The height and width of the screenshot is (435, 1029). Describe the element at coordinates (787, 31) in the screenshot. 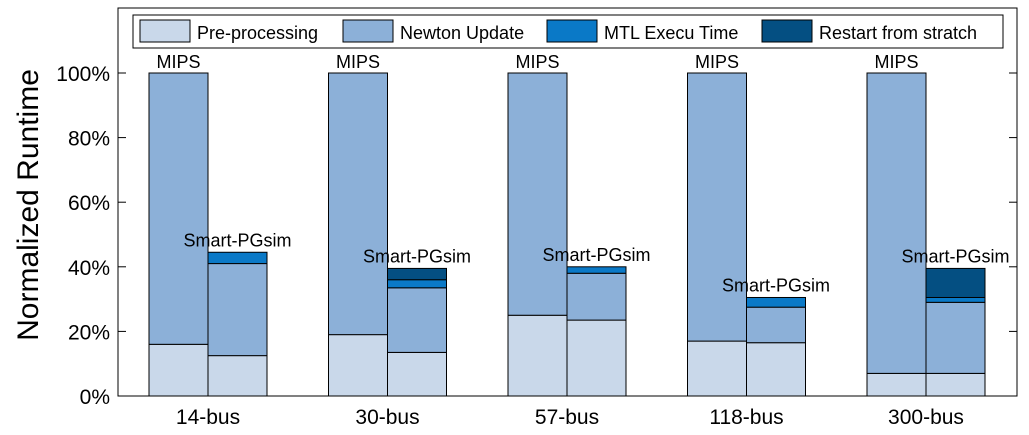

I see `legend-swatch-restart-from-stratch` at that location.